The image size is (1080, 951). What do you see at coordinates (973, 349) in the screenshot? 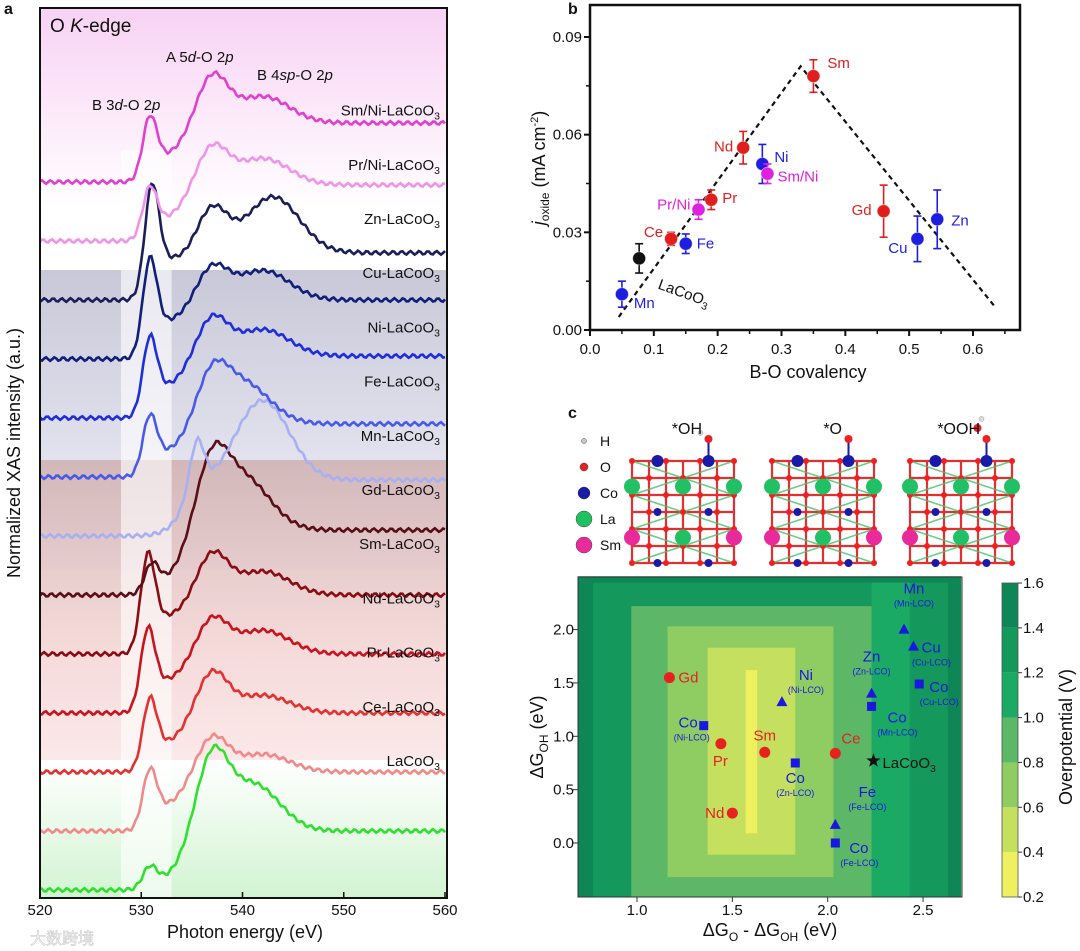
I see `x-tick-label: 0.6` at bounding box center [973, 349].